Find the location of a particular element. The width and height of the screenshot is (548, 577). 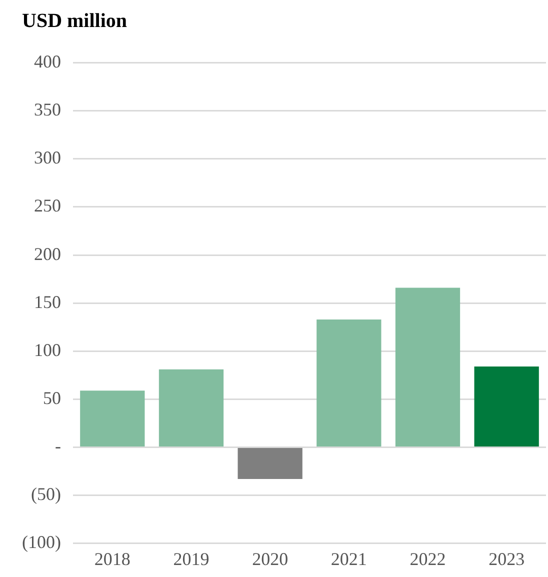

y-tick-label: 150 is located at coordinates (47, 302).